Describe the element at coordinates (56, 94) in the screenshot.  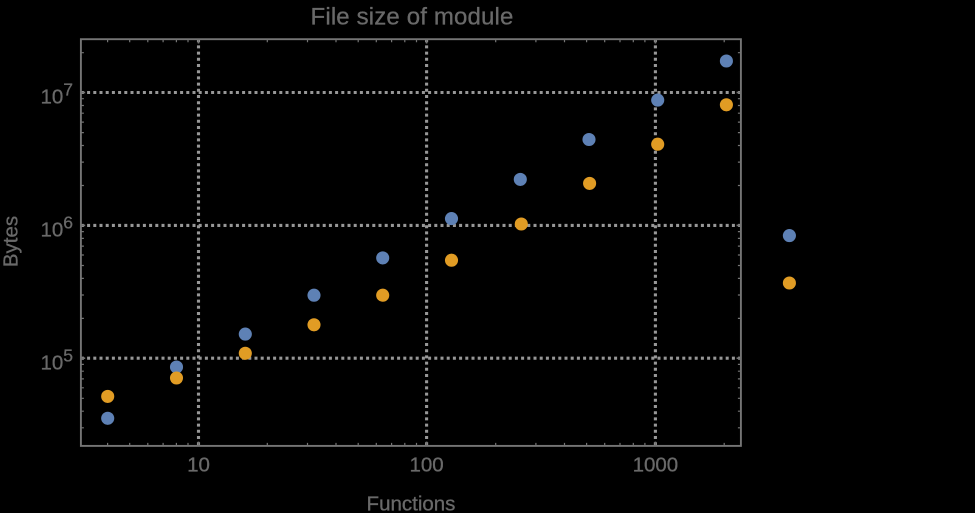
I see `svg-text: 10⁷` at that location.